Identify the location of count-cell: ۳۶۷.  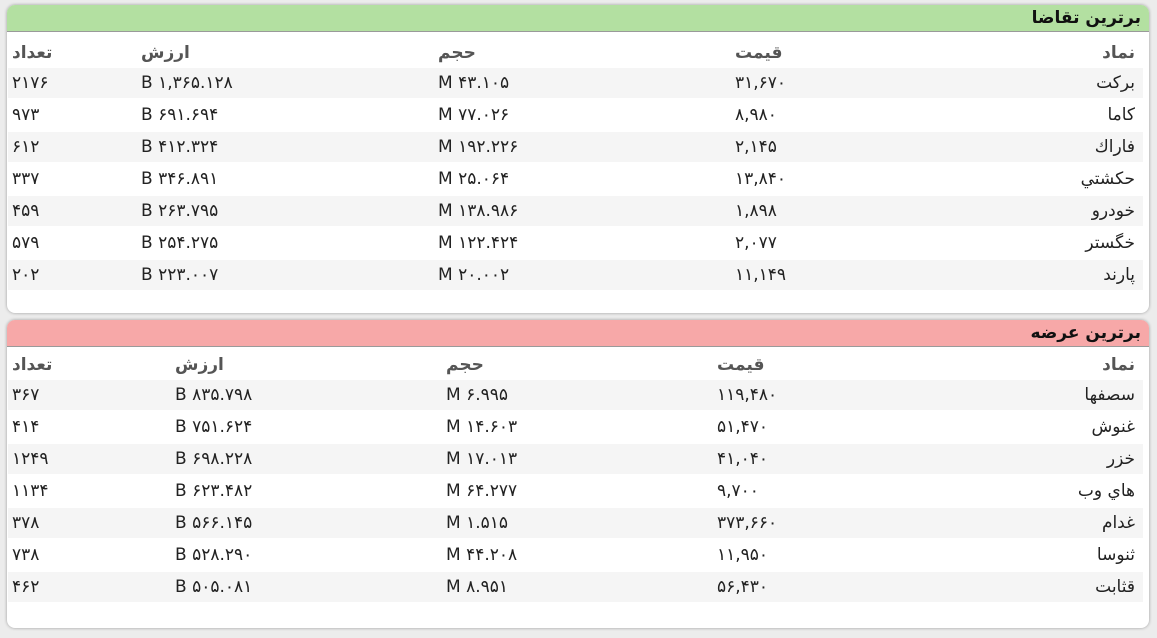
(89, 396).